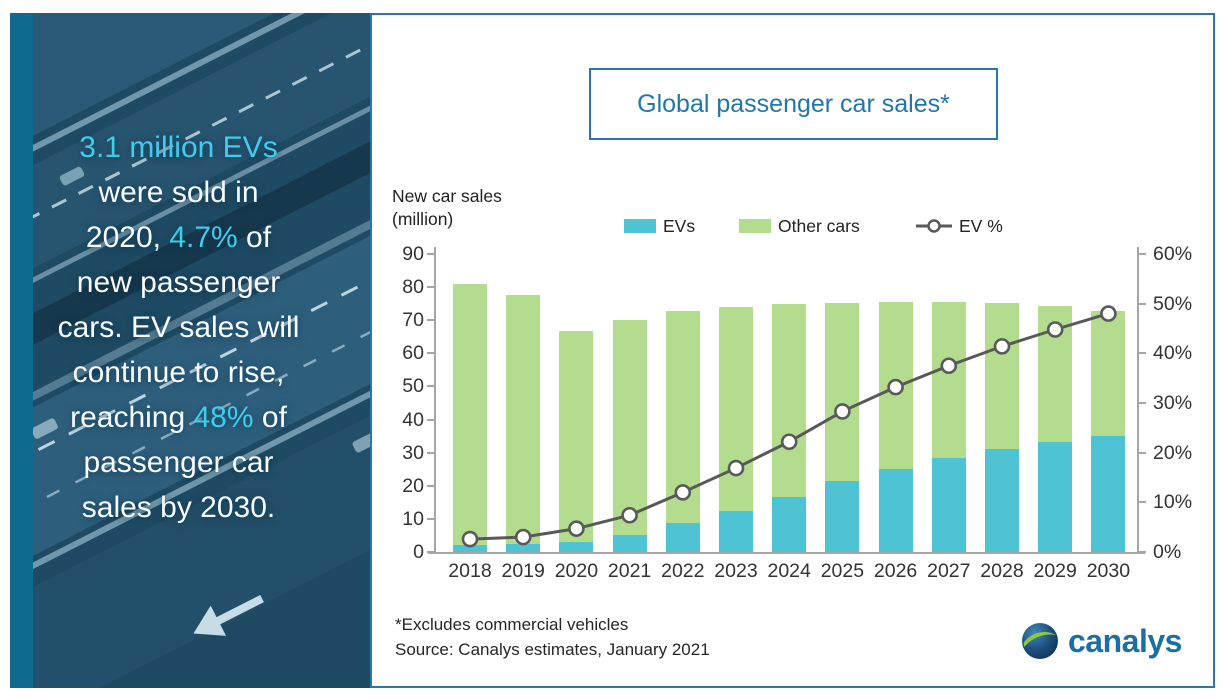 This screenshot has width=1225, height=699. Describe the element at coordinates (1108, 571) in the screenshot. I see `x-axis-tick-label: 2030` at that location.